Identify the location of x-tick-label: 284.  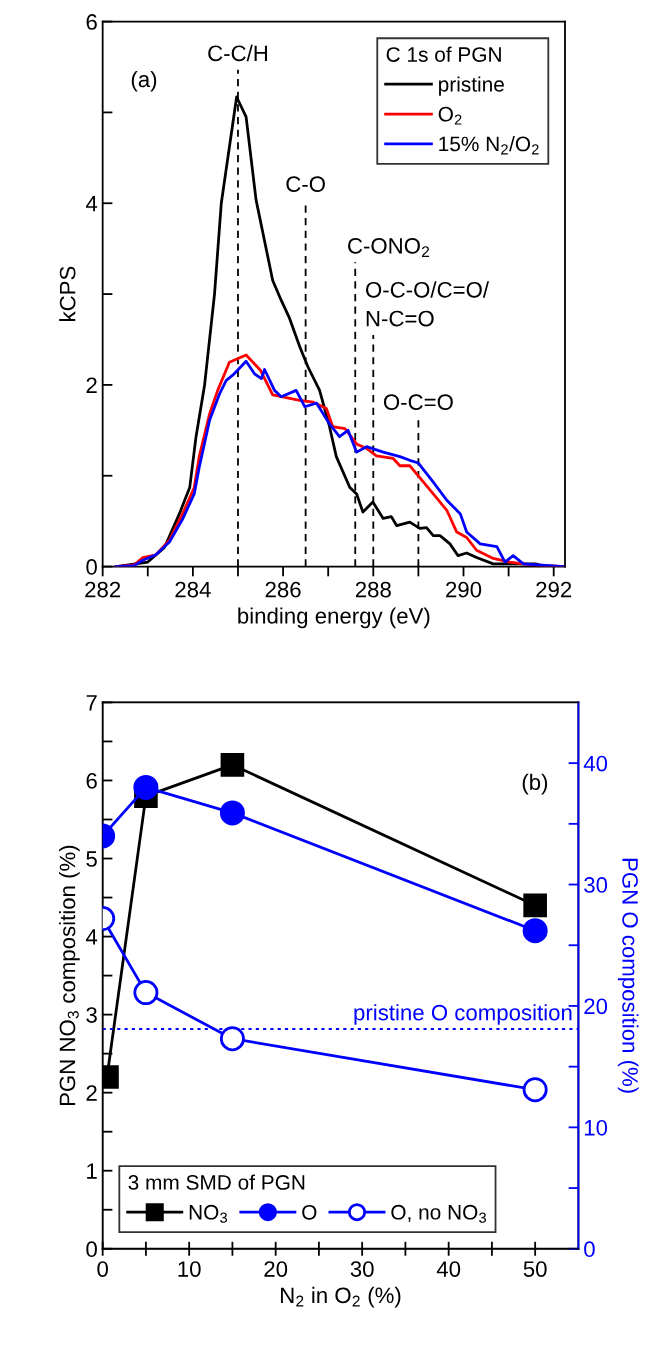
(193, 589).